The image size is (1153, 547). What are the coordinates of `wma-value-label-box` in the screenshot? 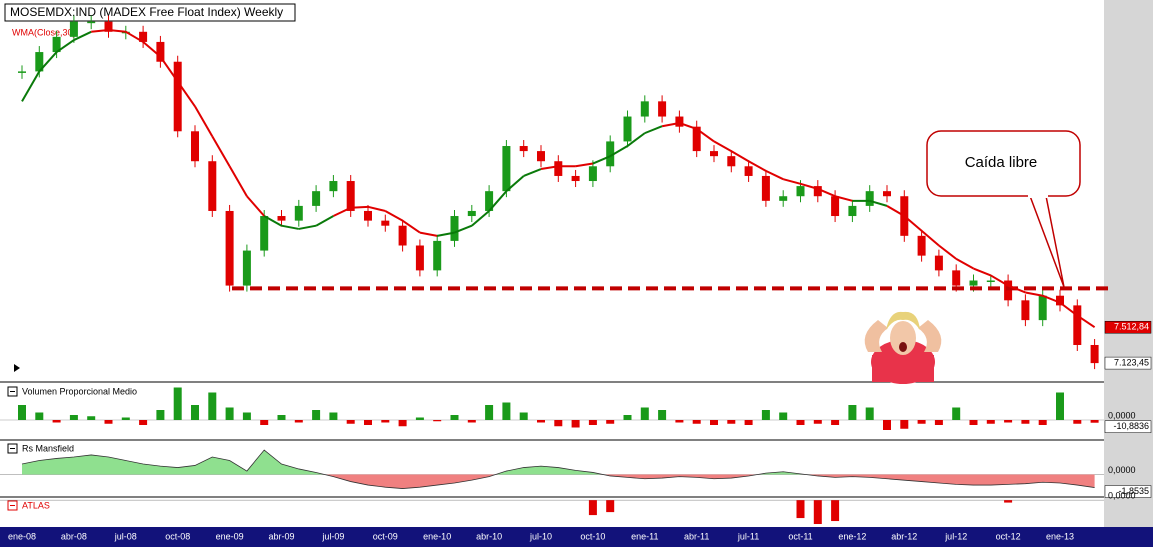 It's located at (1128, 327).